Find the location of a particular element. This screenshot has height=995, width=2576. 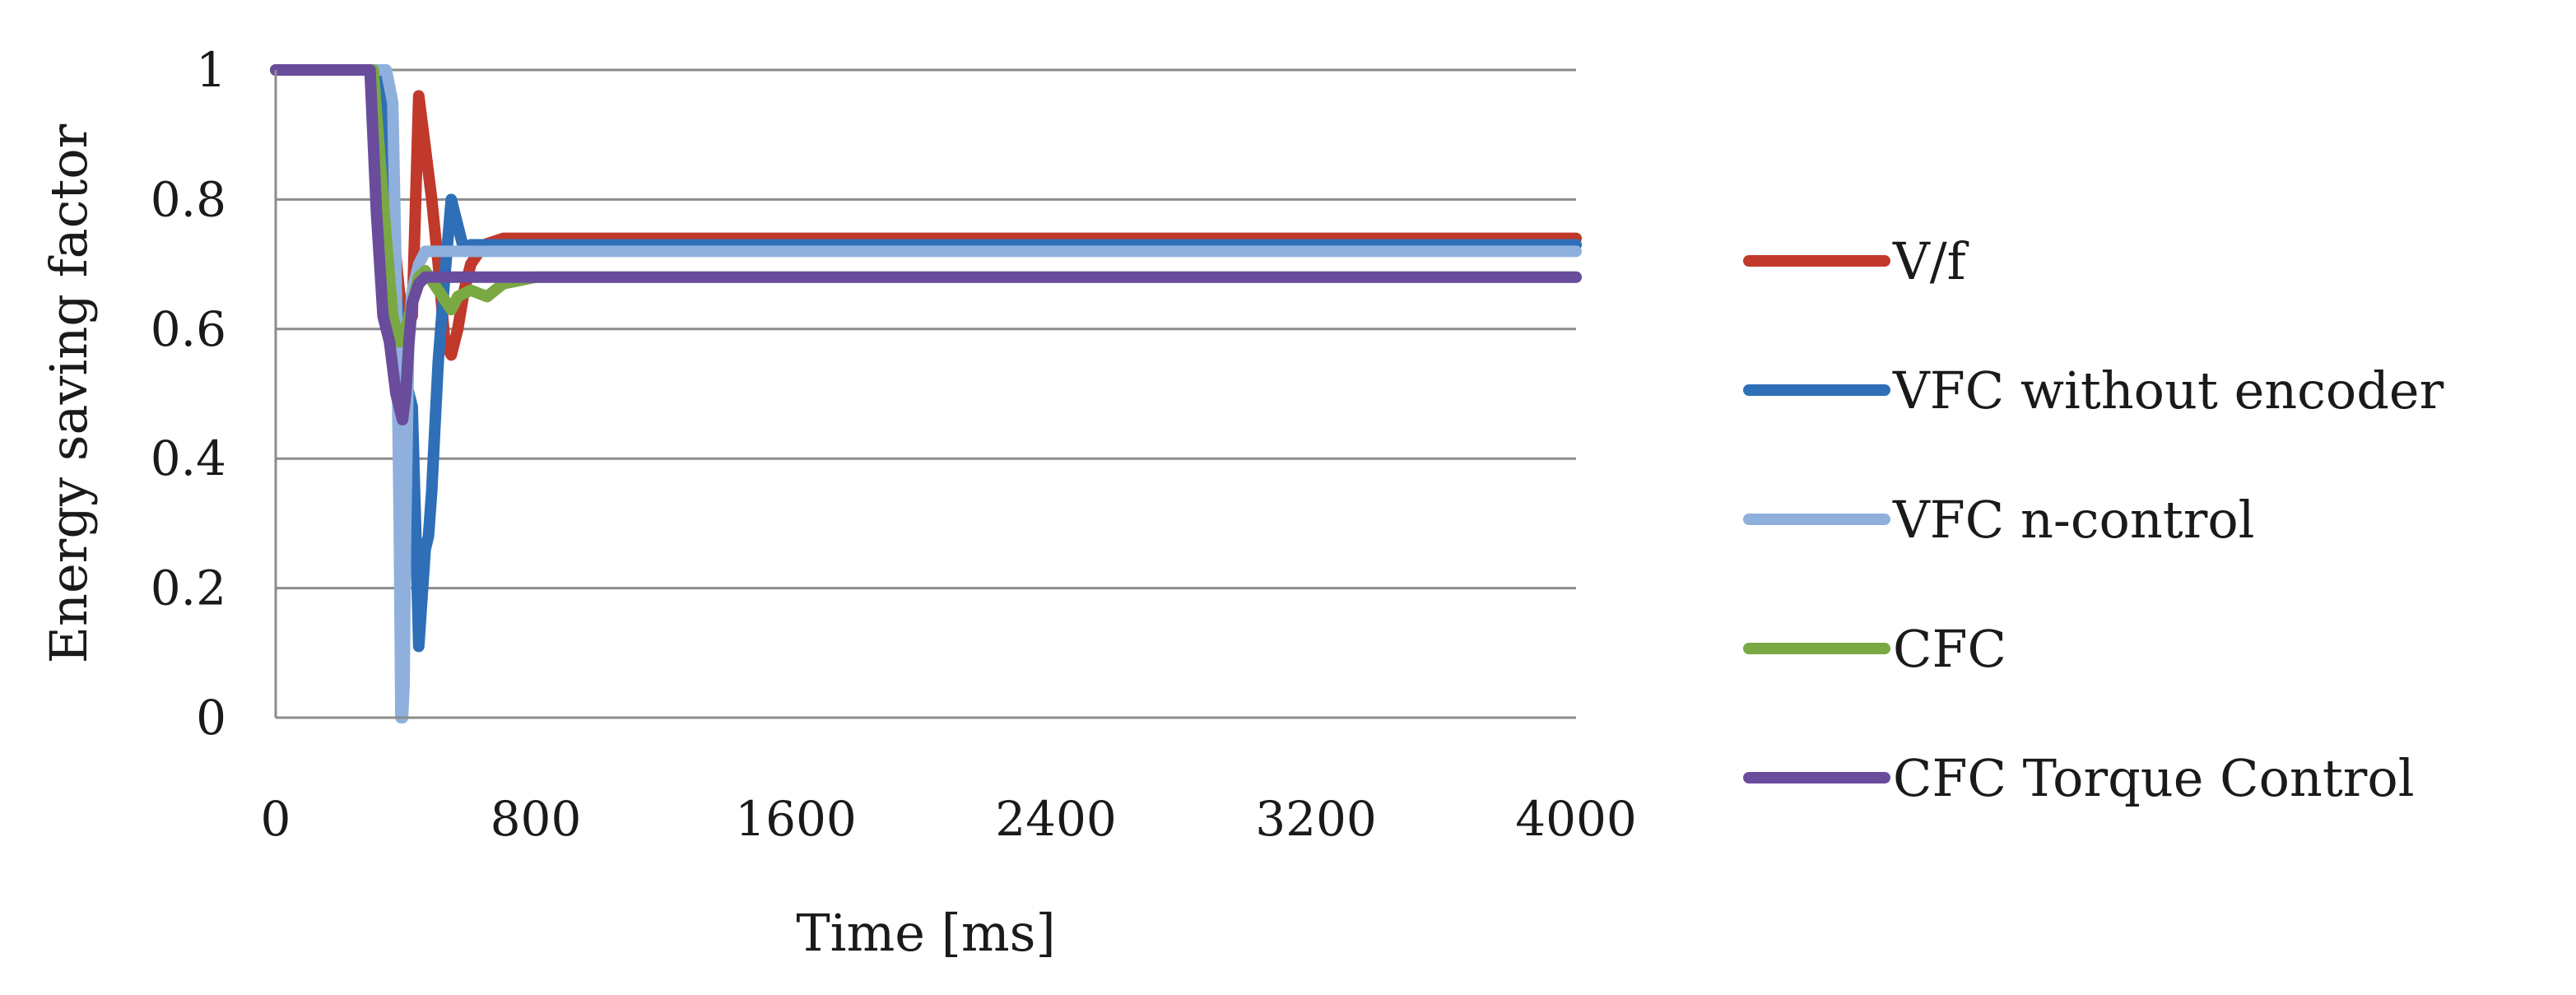

x-tick-label: 0 is located at coordinates (276, 819).